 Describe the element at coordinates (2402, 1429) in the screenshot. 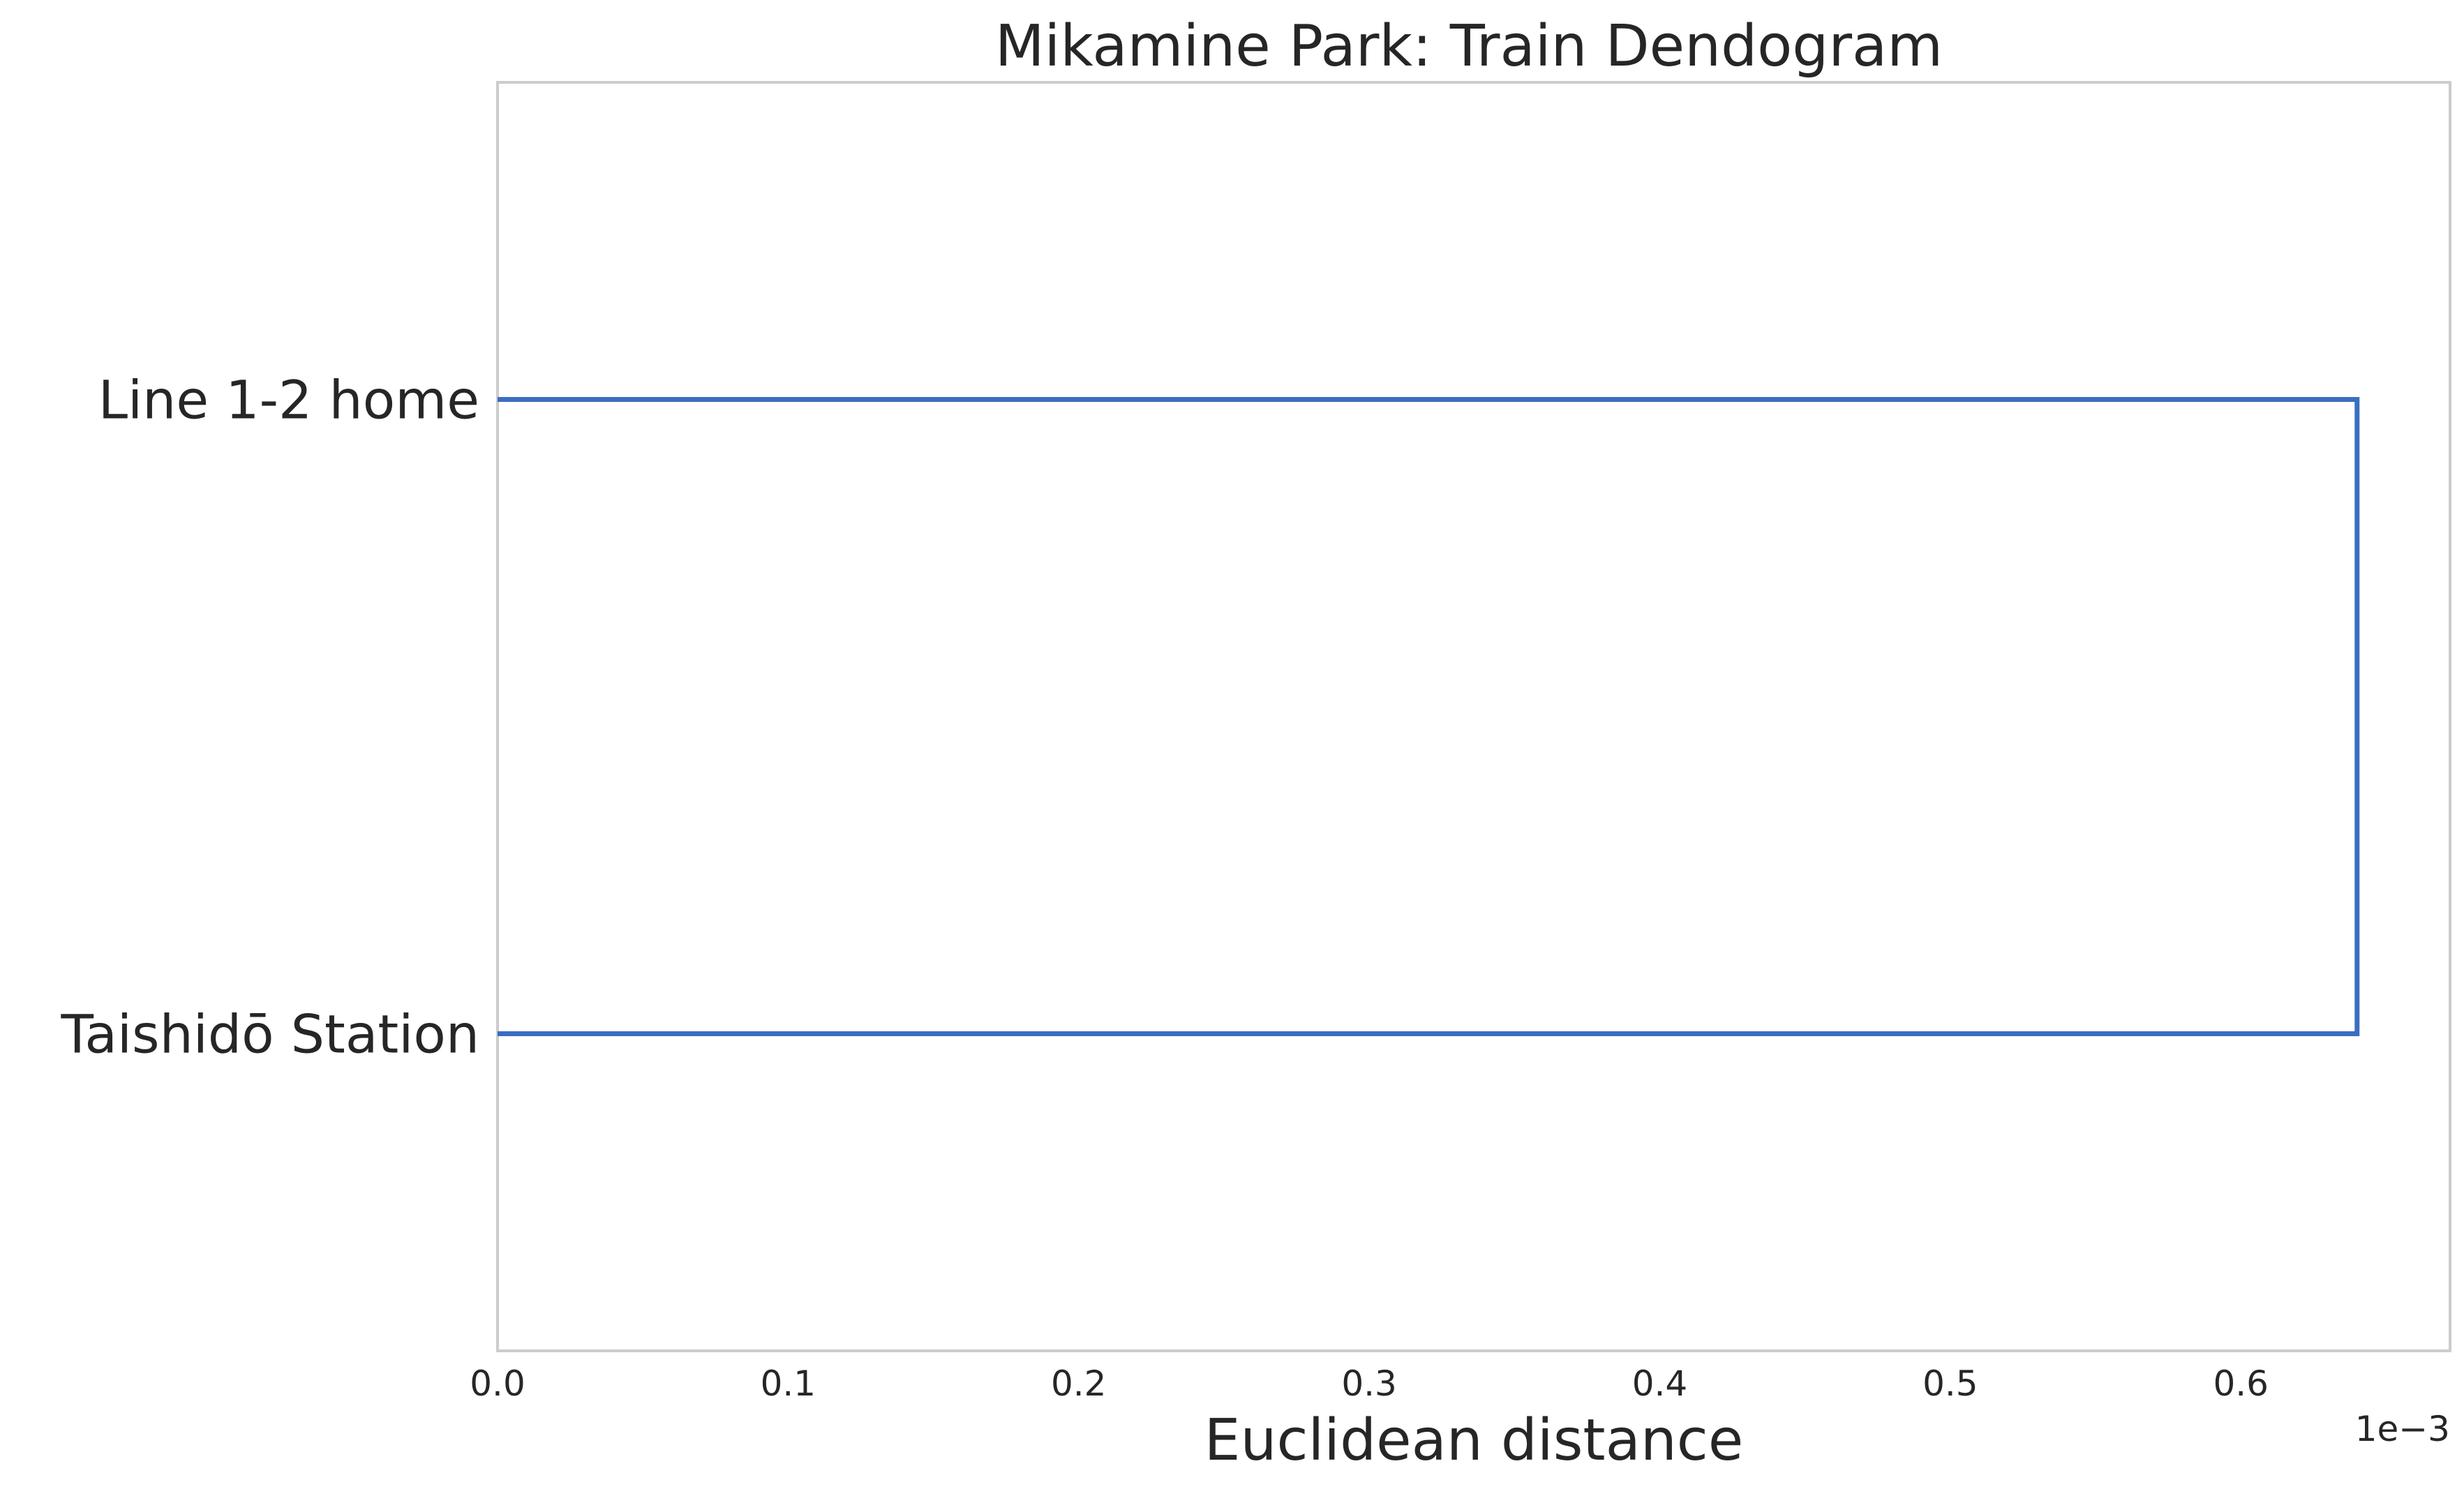

I see `x-axis-offset-label: 1e−3` at that location.